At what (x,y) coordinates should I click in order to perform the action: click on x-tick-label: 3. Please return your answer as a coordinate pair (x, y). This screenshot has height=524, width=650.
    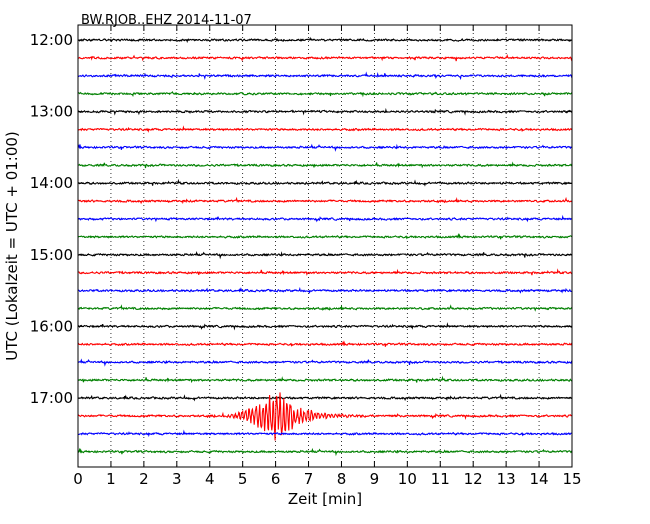
    Looking at the image, I should click on (177, 479).